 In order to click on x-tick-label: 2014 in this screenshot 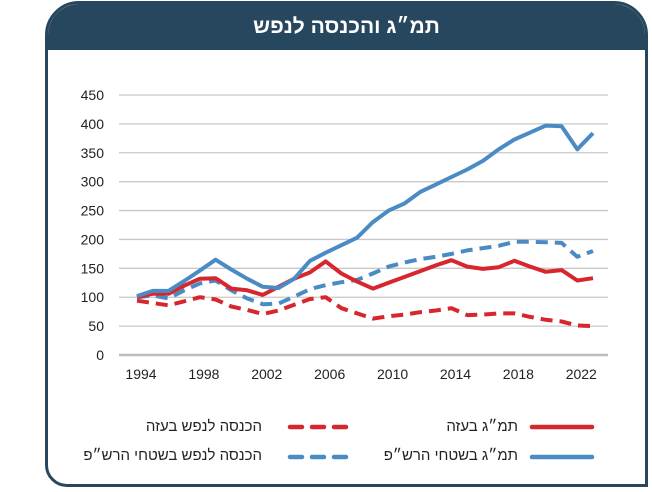, I will do `click(455, 374)`.